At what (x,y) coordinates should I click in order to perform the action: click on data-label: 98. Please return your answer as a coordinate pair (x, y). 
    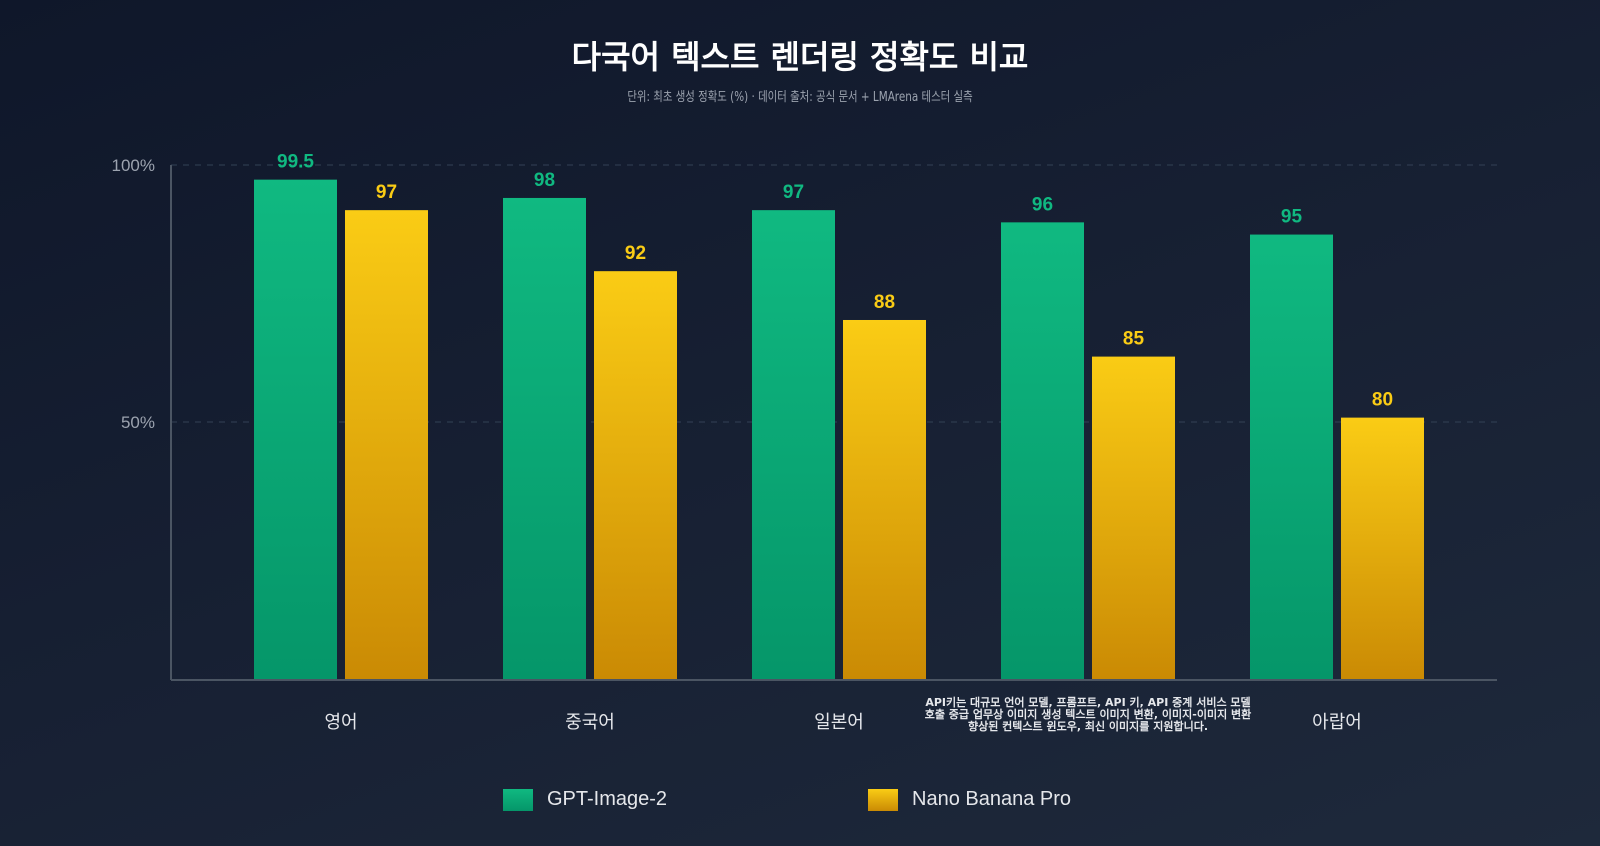
    Looking at the image, I should click on (544, 180).